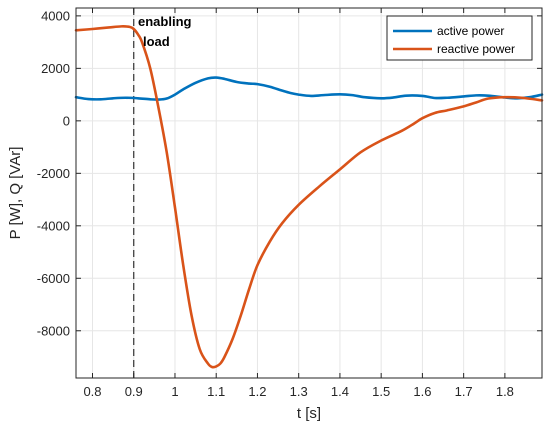 This screenshot has width=550, height=434. I want to click on y-tick-label: 2000, so click(55, 68).